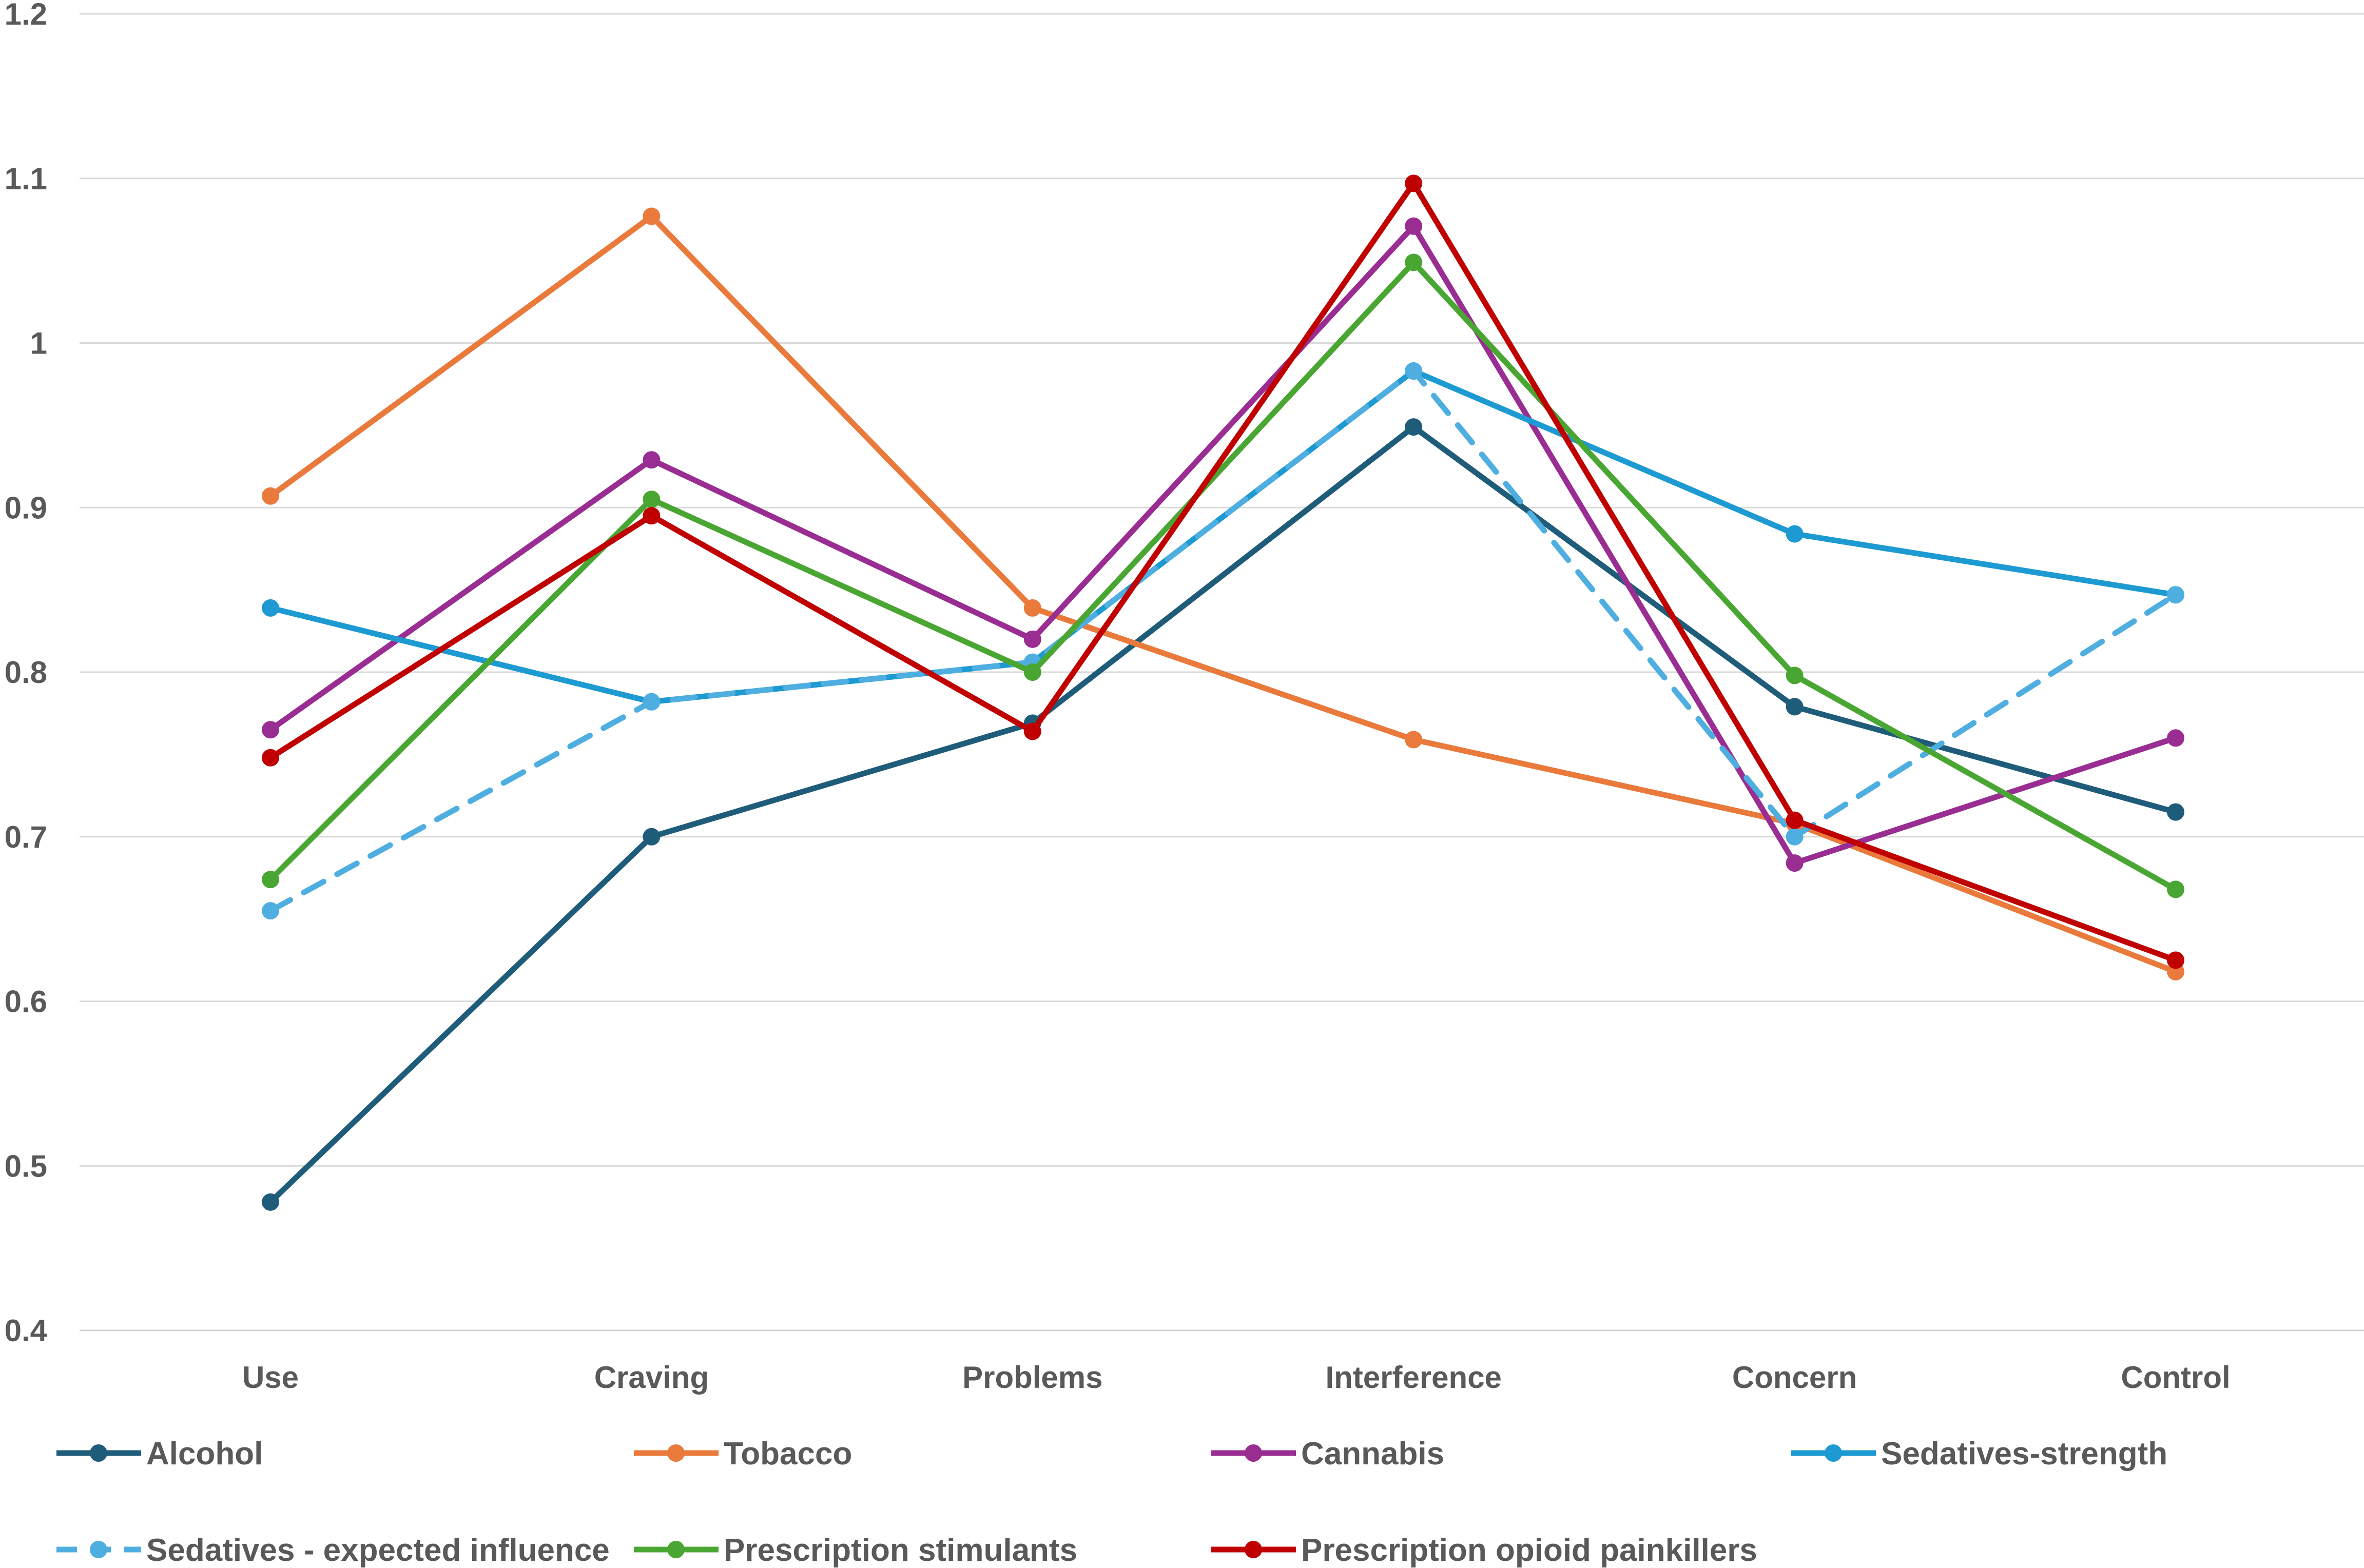 The image size is (2364, 1568). What do you see at coordinates (26, 1166) in the screenshot?
I see `y-tick-label: 0.5` at bounding box center [26, 1166].